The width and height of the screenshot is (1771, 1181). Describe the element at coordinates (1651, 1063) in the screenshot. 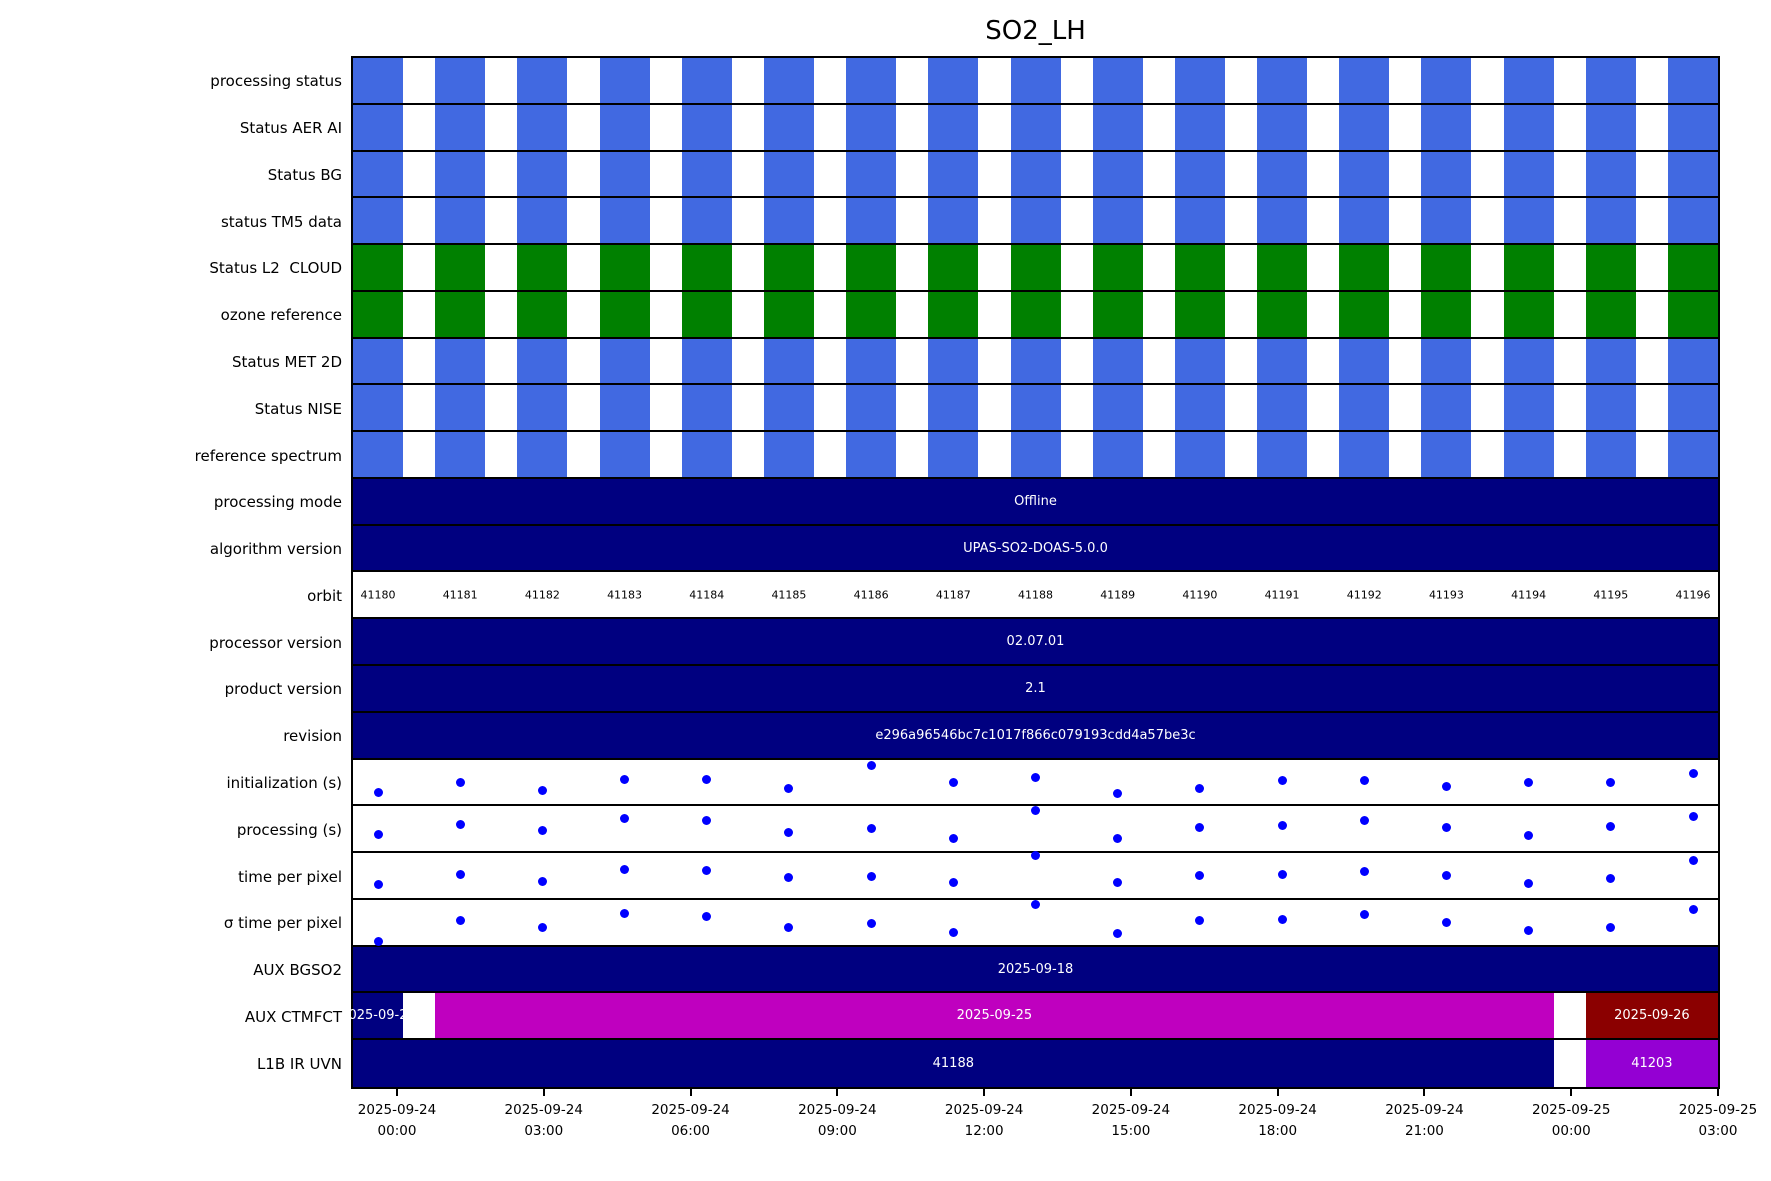

I see `bar-segment: 41203` at that location.